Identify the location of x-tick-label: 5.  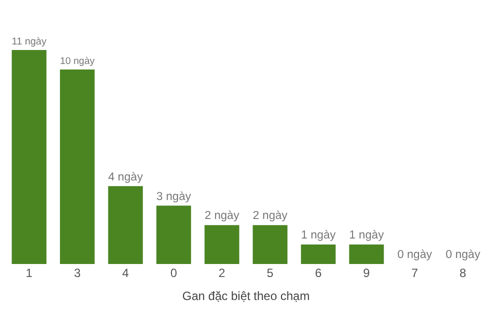
(270, 273).